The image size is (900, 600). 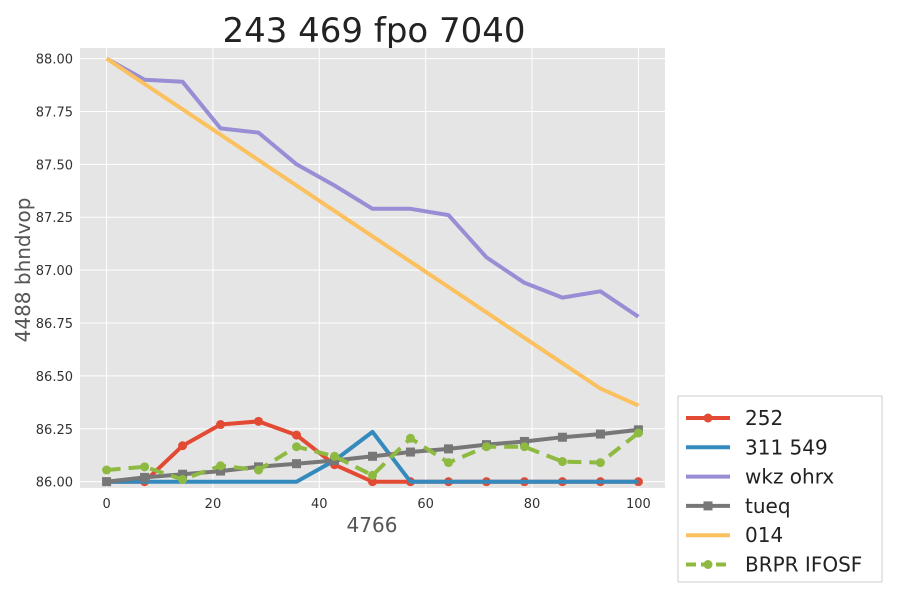 I want to click on legend-label-014: 014, so click(x=764, y=535).